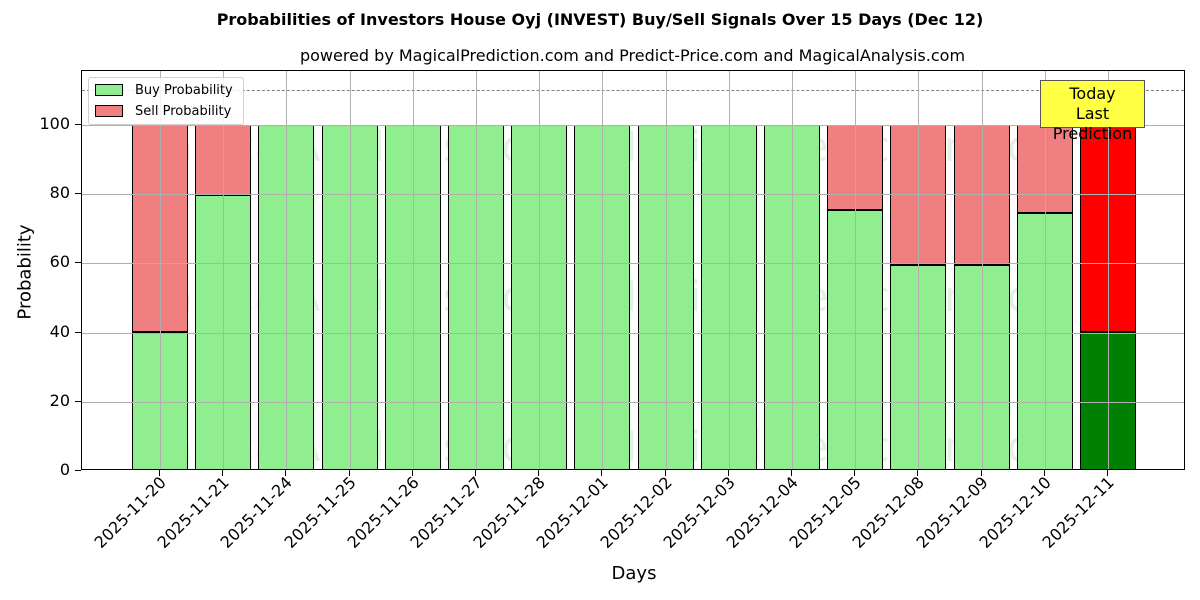  Describe the element at coordinates (109, 90) in the screenshot. I see `buy-swatch-icon` at that location.